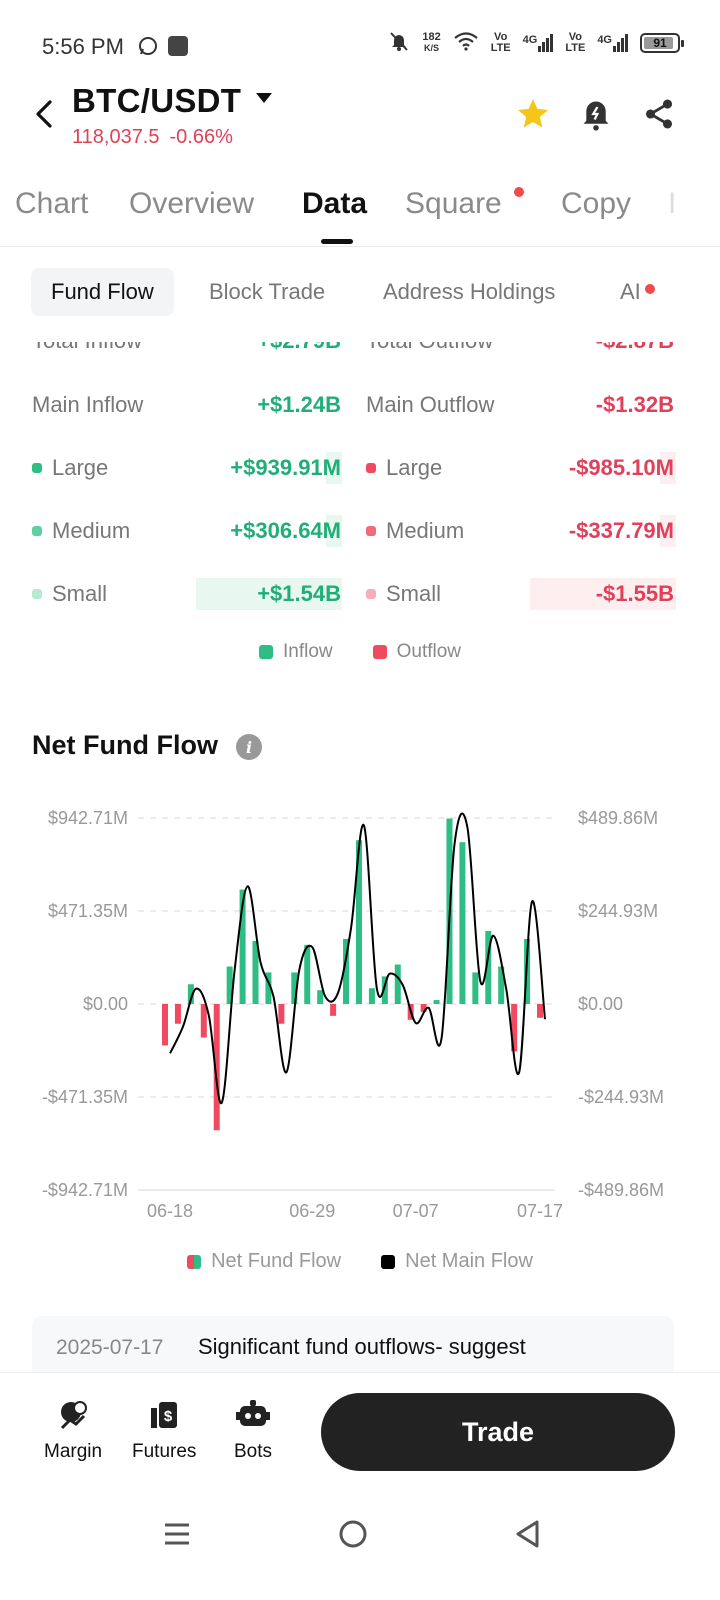 This screenshot has height=1600, width=720. What do you see at coordinates (596, 203) in the screenshot?
I see `tab-copy: Copy` at bounding box center [596, 203].